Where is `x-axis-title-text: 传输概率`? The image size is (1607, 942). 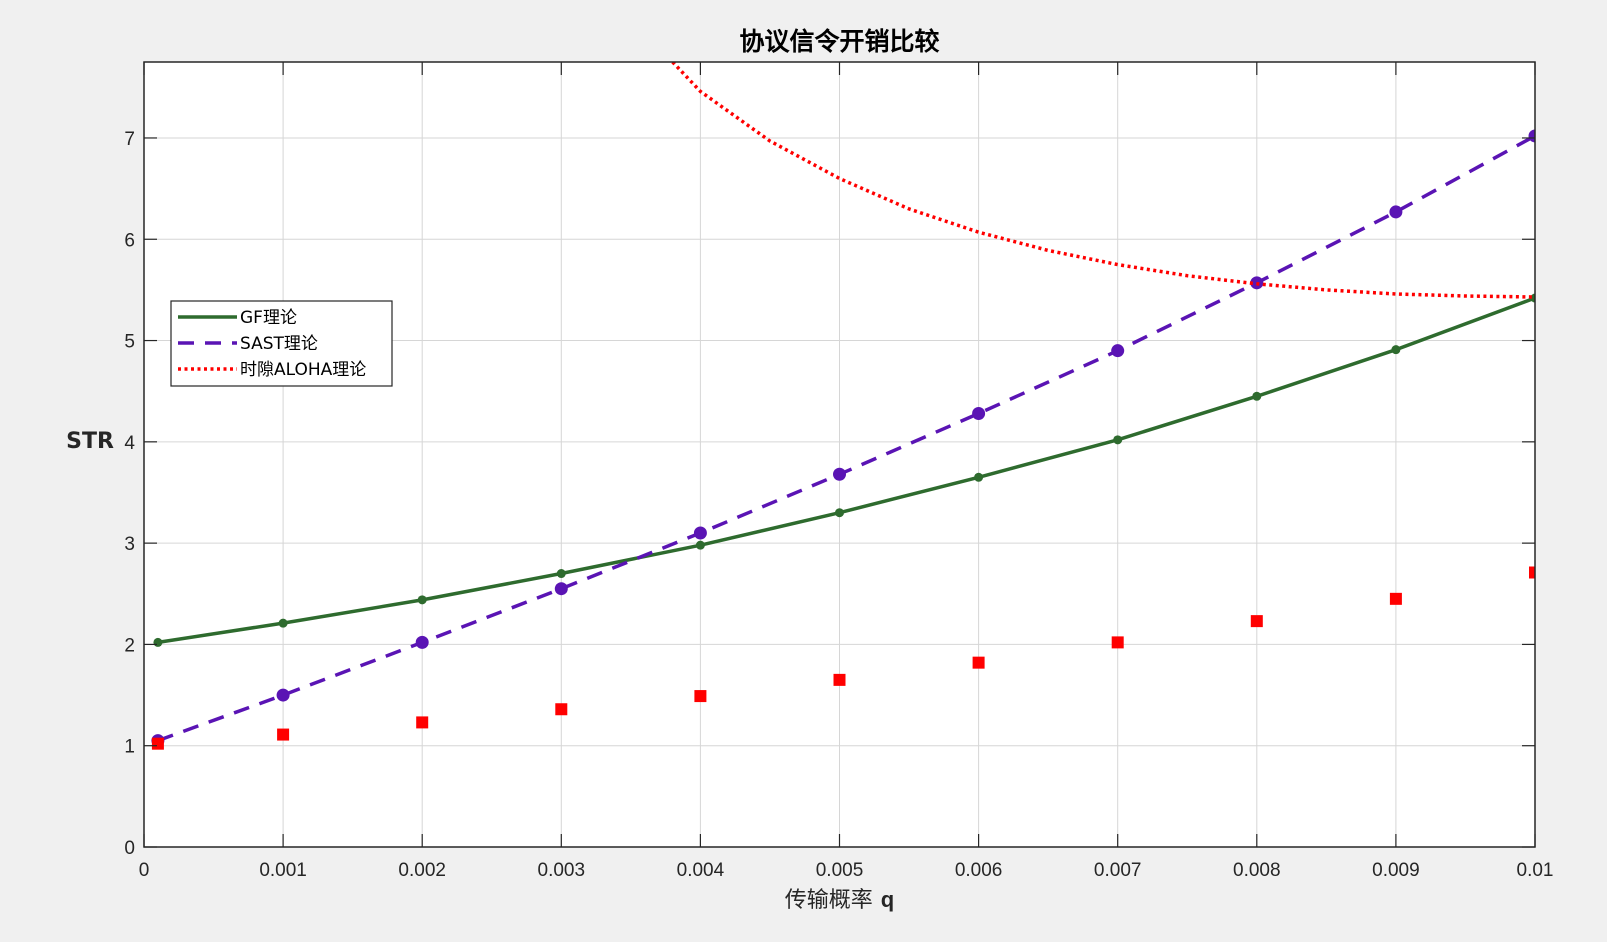 x-axis-title-text: 传输概率 is located at coordinates (829, 900).